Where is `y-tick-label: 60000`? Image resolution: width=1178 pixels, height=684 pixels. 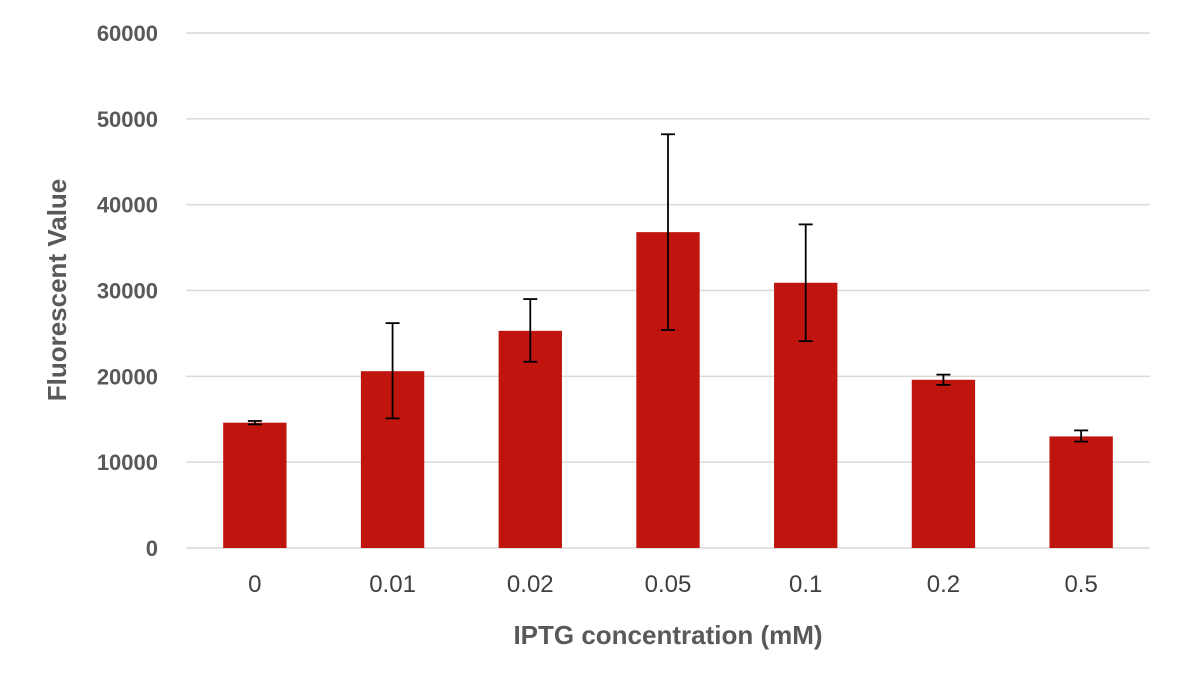 y-tick-label: 60000 is located at coordinates (127, 33).